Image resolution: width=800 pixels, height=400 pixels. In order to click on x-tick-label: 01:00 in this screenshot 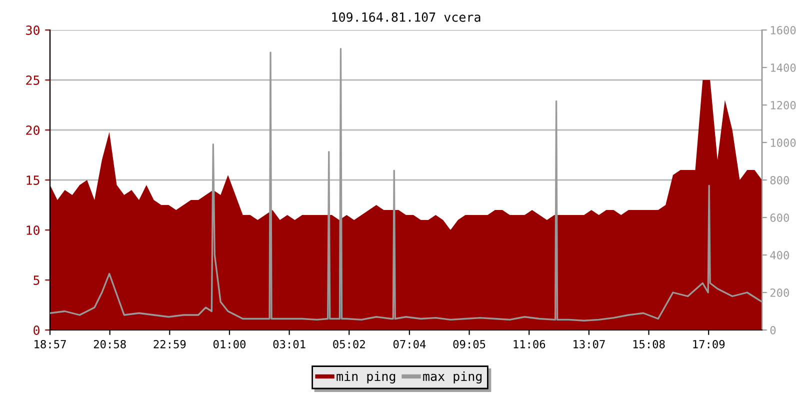, I will do `click(229, 344)`.